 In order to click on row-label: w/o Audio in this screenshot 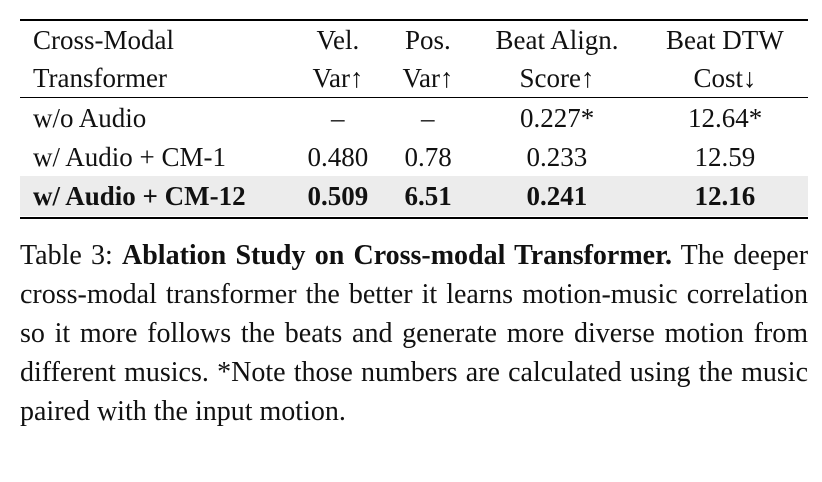, I will do `click(90, 118)`.